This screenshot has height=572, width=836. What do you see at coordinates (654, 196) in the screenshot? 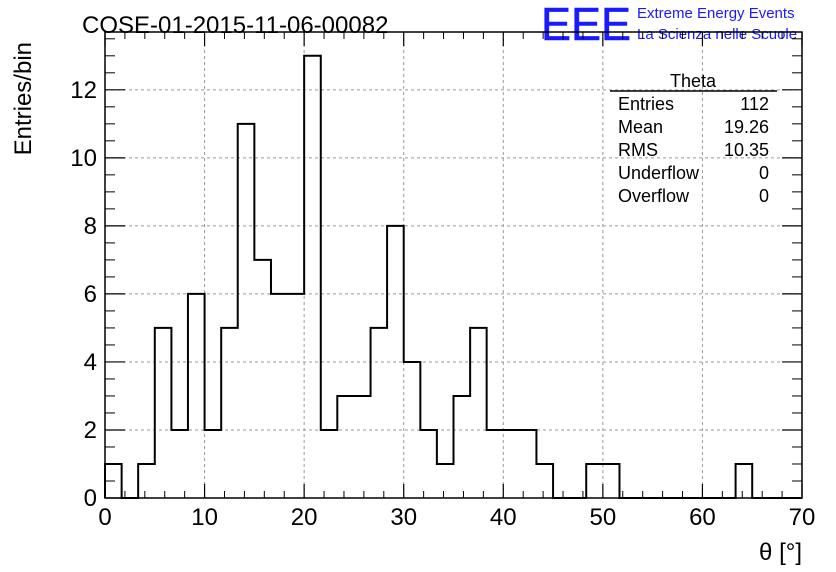
I see `stats-label: Overflow` at bounding box center [654, 196].